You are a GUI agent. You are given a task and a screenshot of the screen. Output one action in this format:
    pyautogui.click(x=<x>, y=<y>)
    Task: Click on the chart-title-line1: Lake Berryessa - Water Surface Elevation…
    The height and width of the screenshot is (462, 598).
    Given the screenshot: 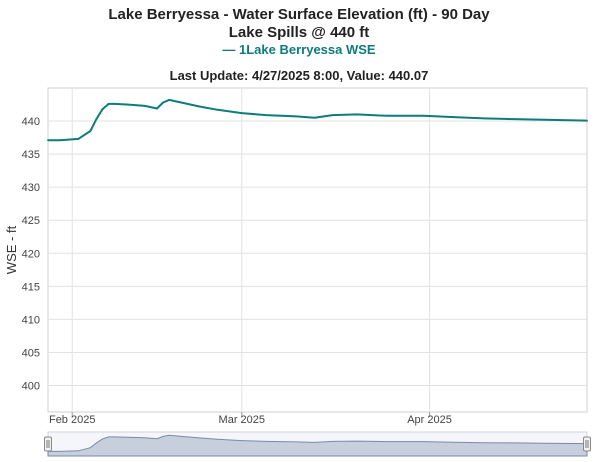 What is the action you would take?
    pyautogui.click(x=299, y=14)
    